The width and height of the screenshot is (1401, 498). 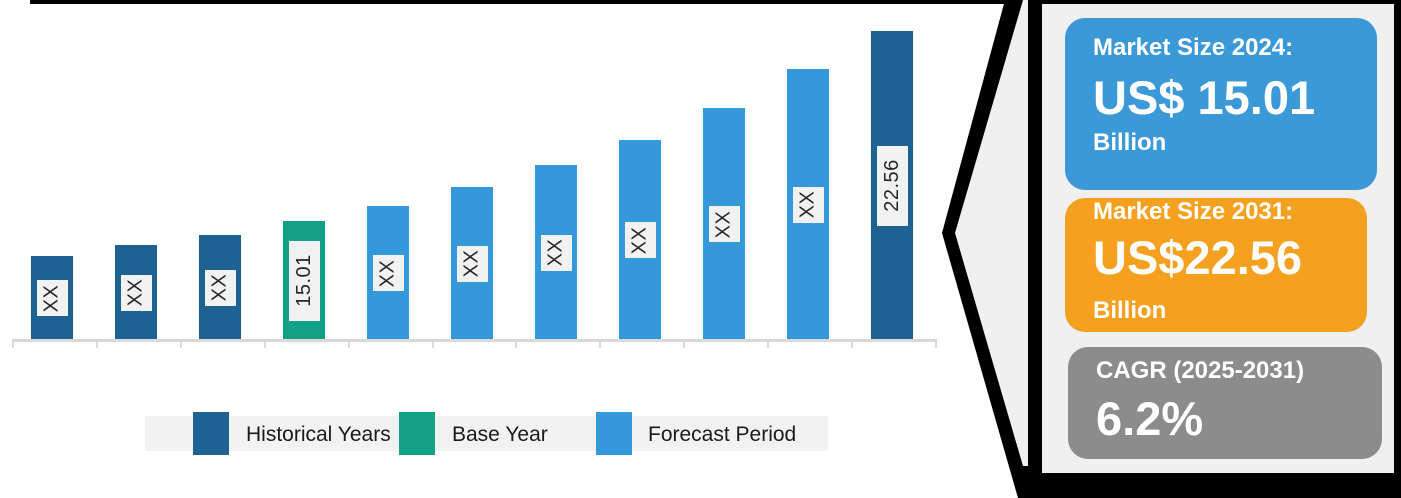 I want to click on market-size-2024-card: Market Size 2024: US$ 15.01 Billion, so click(x=1221, y=104).